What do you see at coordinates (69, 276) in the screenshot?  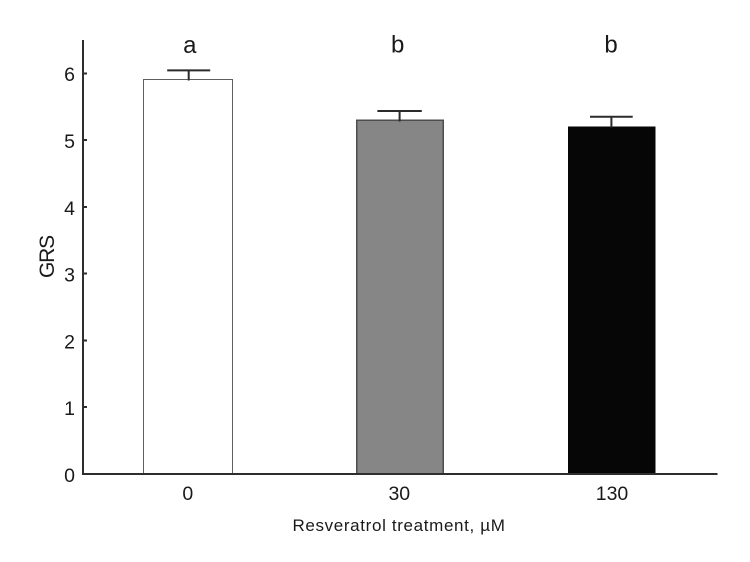 I see `svg-text: 3` at bounding box center [69, 276].